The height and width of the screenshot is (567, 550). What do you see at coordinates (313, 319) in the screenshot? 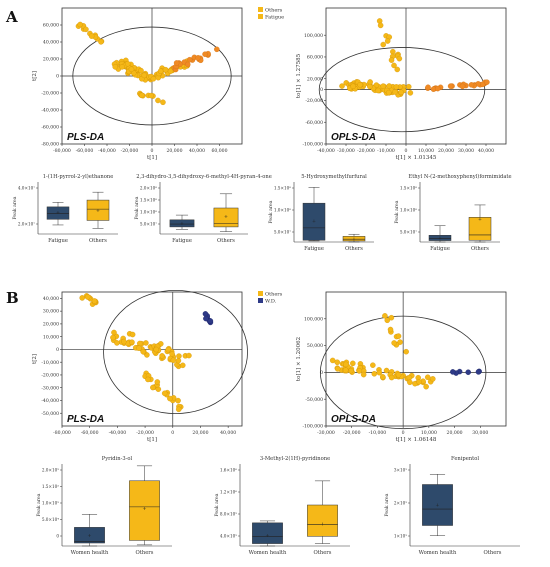
I see `y-tick-label: 100,000` at bounding box center [313, 319].